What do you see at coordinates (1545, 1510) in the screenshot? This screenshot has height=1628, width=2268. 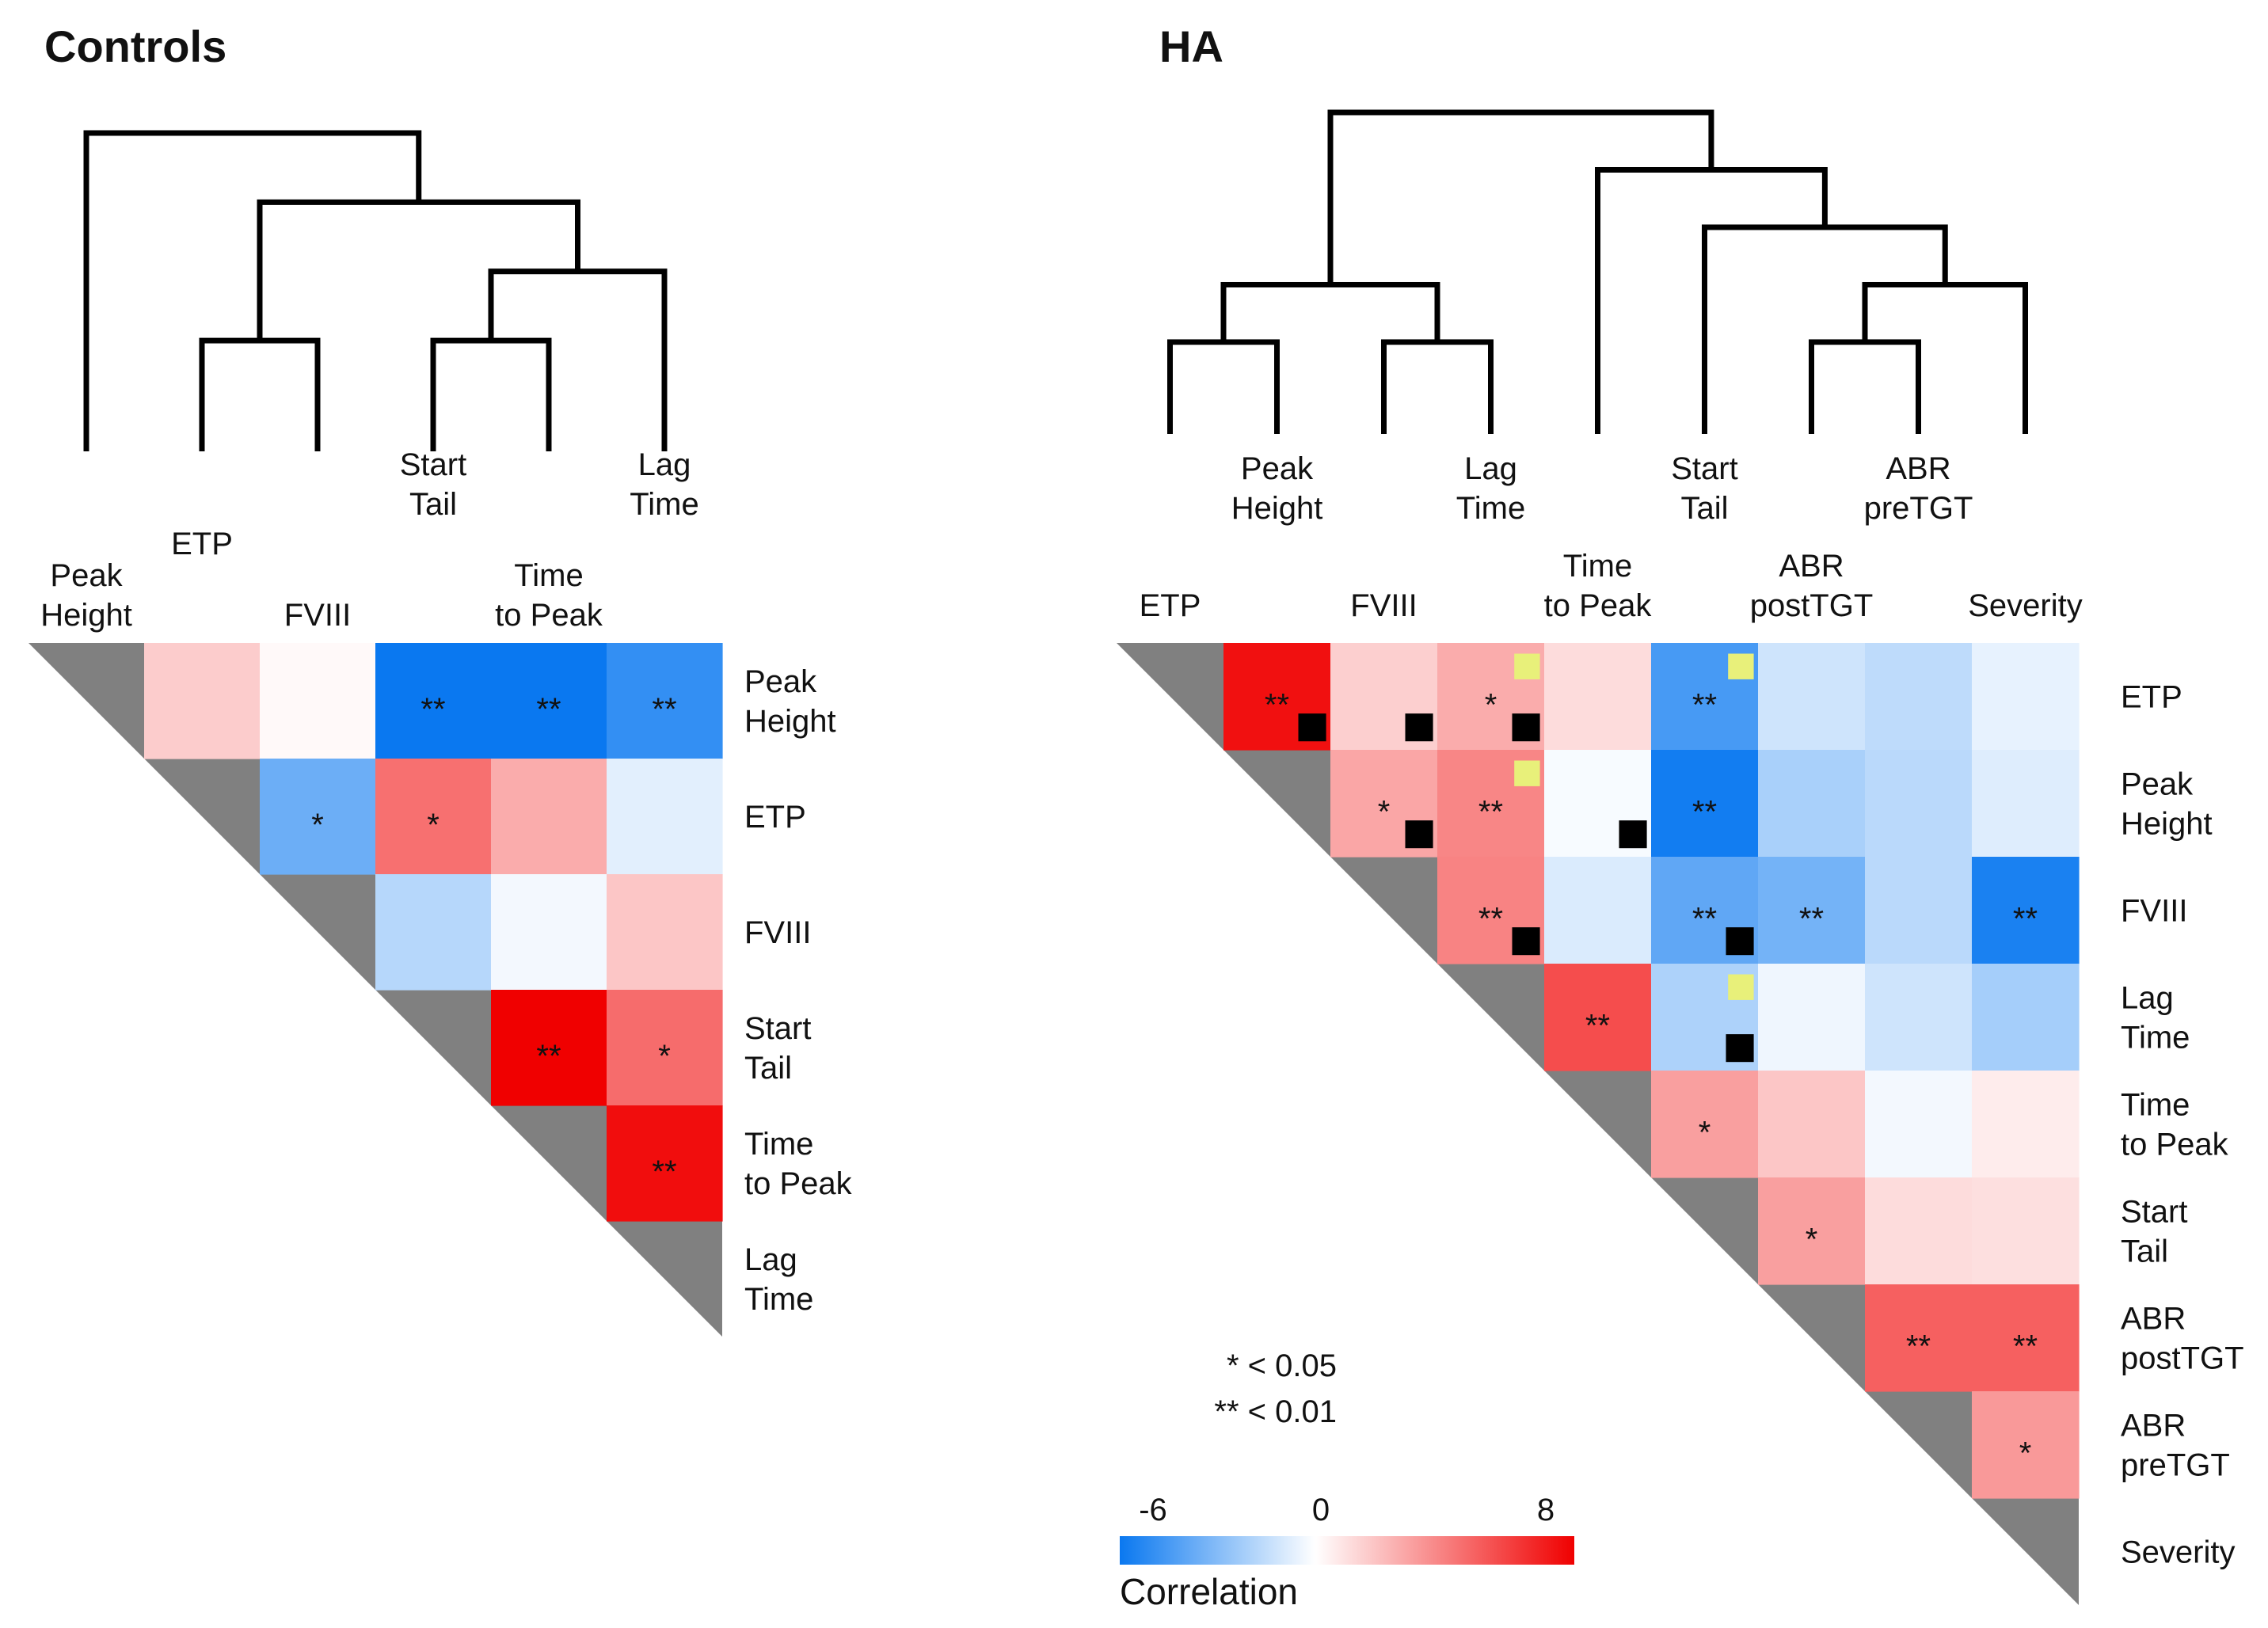 I see `legend-max-label: 8` at bounding box center [1545, 1510].